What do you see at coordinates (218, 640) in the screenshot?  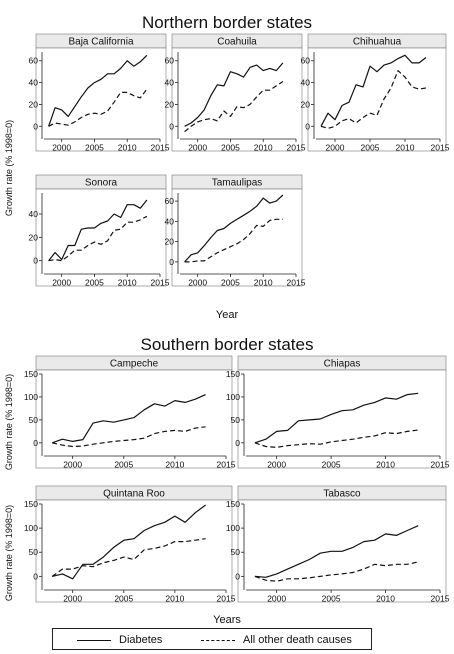 I see `legend-swatch-dashed` at bounding box center [218, 640].